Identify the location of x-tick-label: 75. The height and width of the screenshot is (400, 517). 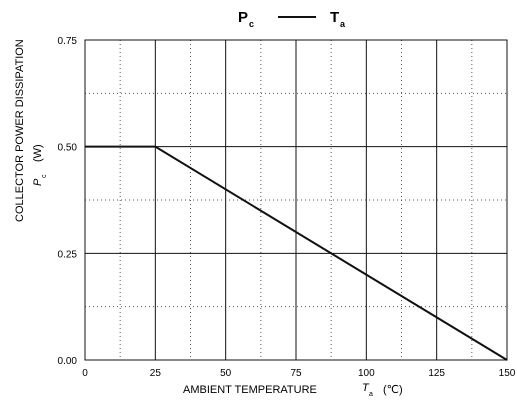
(296, 373).